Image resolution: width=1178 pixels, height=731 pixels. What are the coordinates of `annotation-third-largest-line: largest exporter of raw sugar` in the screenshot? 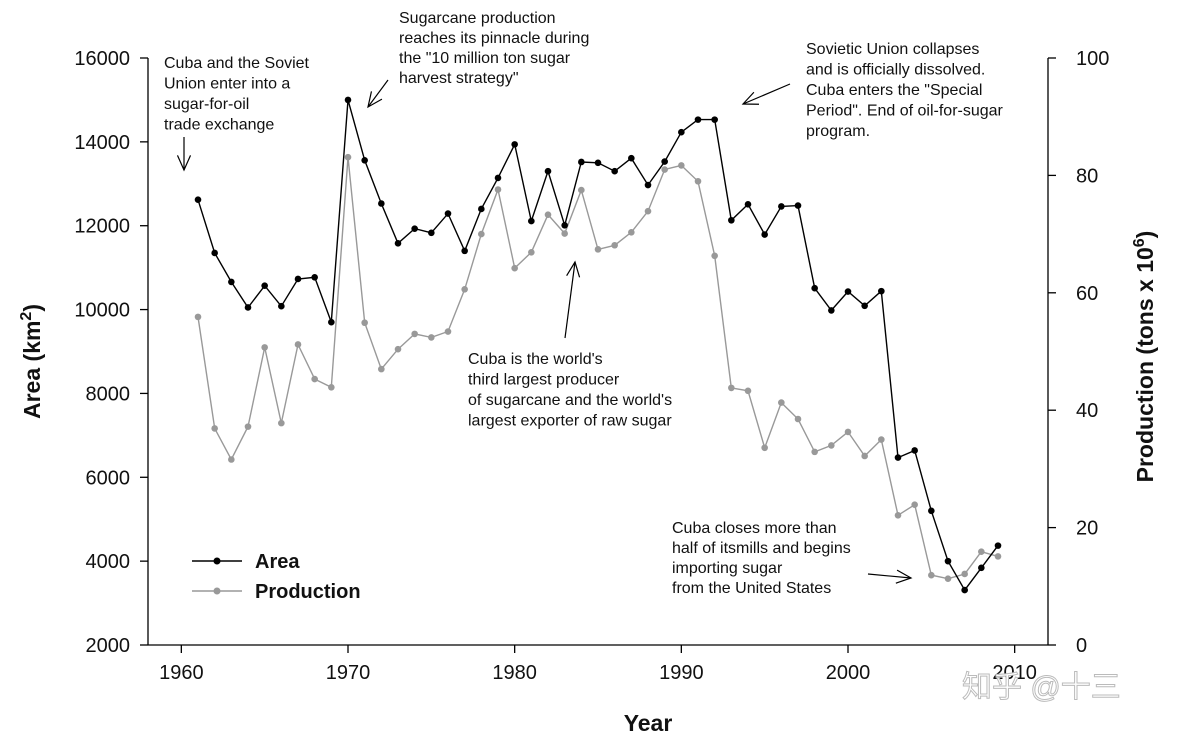 It's located at (570, 421).